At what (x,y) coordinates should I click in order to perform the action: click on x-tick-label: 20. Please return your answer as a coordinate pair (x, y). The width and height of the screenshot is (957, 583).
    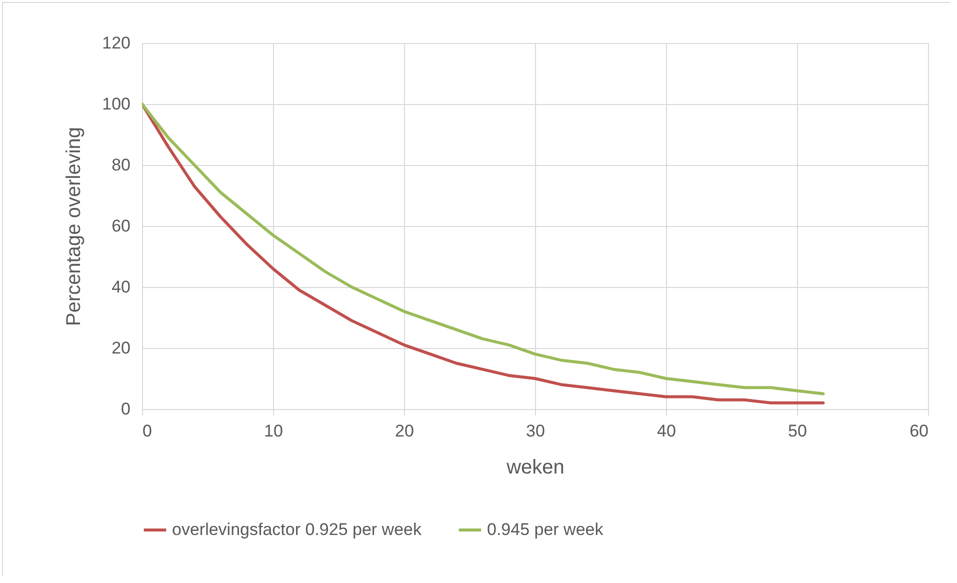
    Looking at the image, I should click on (404, 431).